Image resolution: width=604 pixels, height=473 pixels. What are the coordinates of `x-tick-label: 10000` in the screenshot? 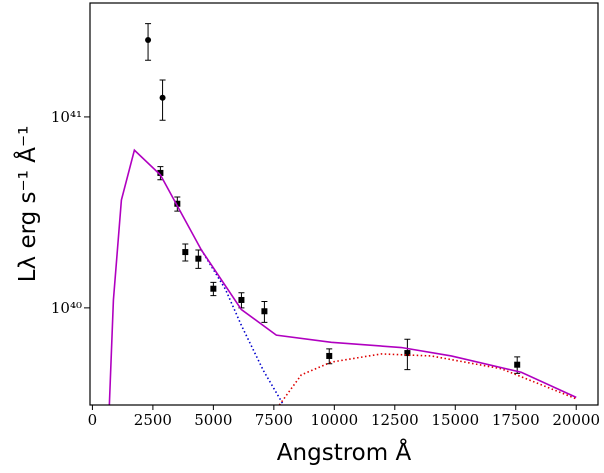 It's located at (334, 420).